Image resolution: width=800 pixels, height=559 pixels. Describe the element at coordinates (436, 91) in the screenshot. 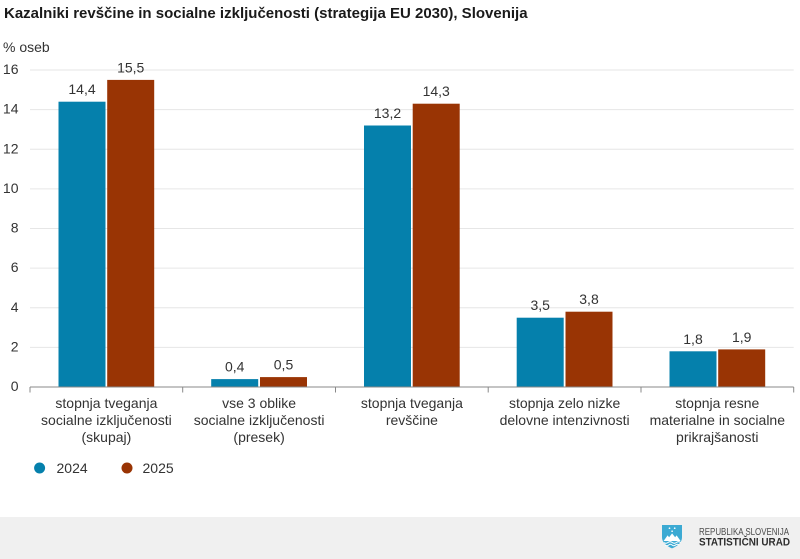

I see `svg-text: 14,3` at that location.